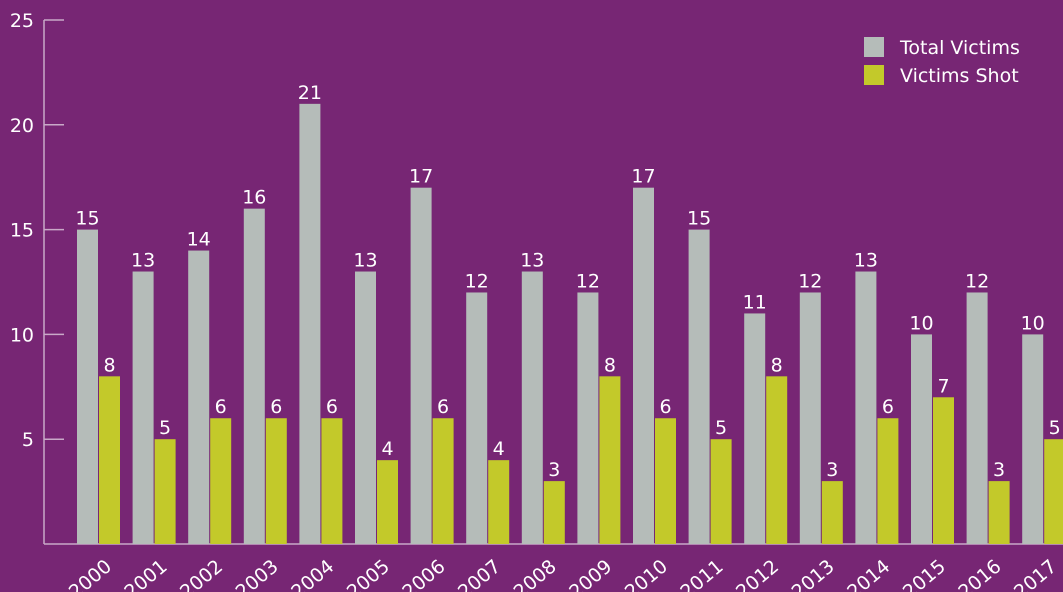  I want to click on x-tick-label: 2004, so click(312, 573).